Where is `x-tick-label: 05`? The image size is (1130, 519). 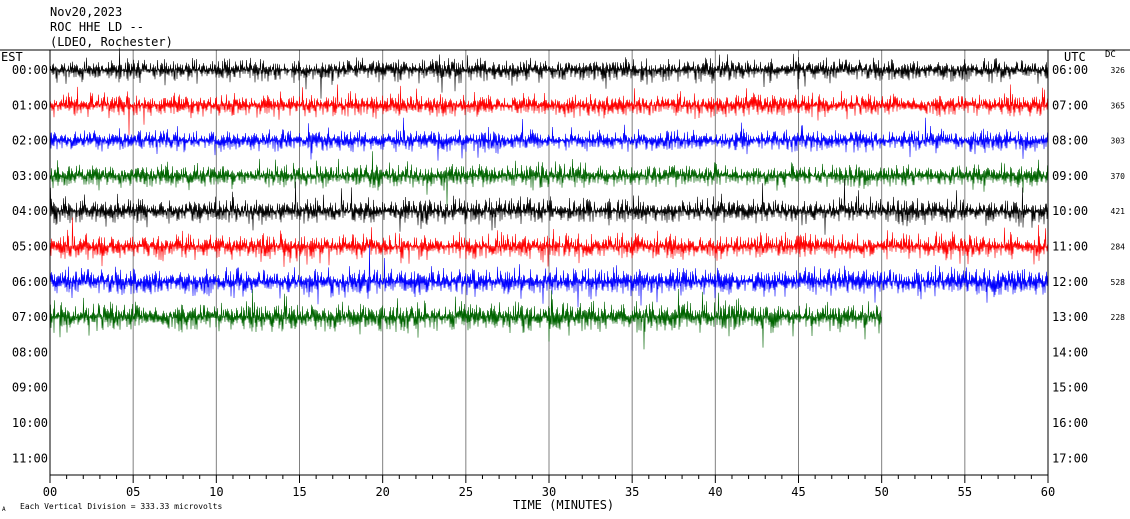
x-tick-label: 05 is located at coordinates (133, 492).